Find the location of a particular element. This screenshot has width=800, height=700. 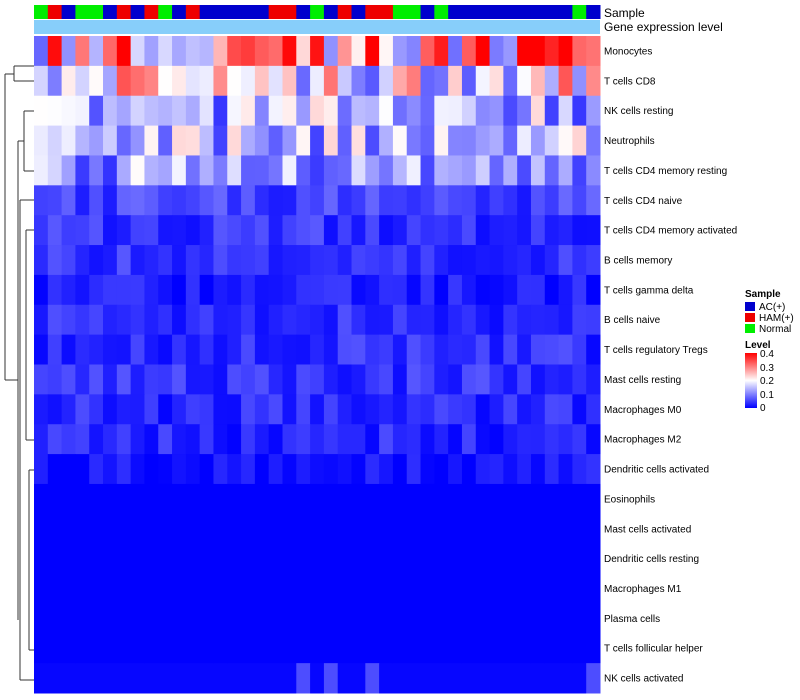

row-label: Mast cells resting is located at coordinates (642, 380).